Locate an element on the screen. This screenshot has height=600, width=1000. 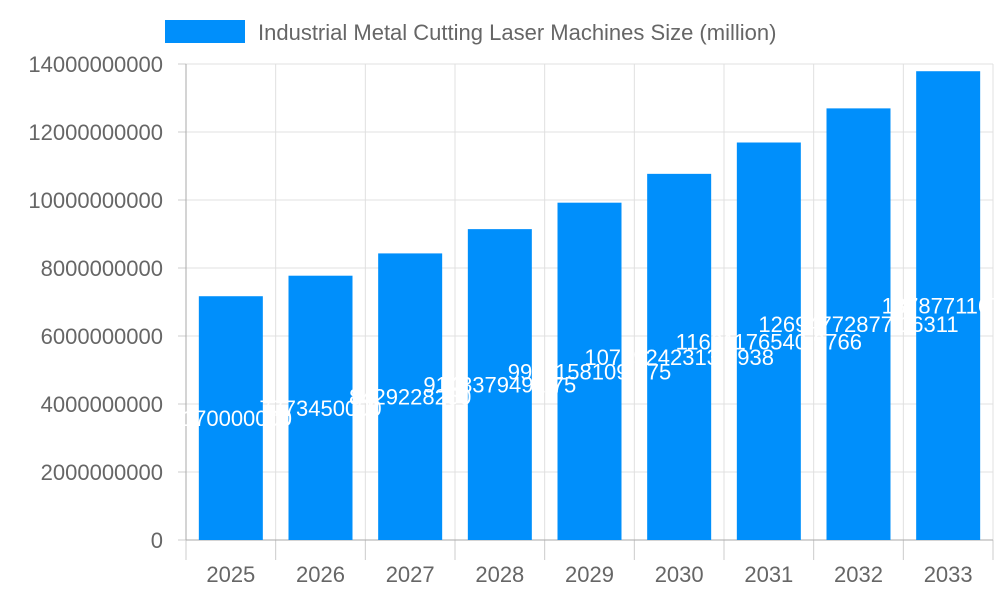
bar-2029 is located at coordinates (589, 371).